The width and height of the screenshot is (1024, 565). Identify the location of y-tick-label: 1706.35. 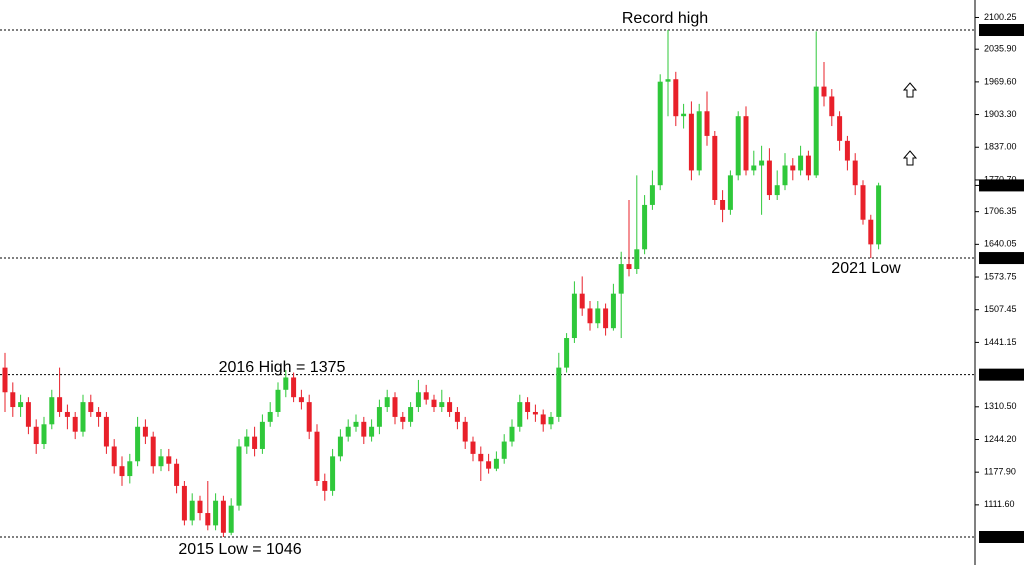
(1000, 211).